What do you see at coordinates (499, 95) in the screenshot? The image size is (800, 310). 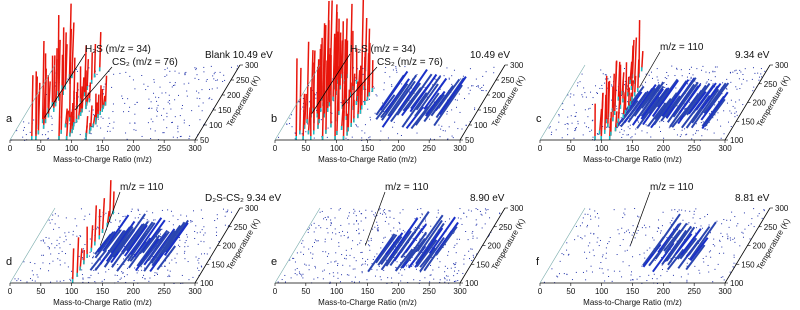 I see `t-tick-label: 200` at bounding box center [499, 95].